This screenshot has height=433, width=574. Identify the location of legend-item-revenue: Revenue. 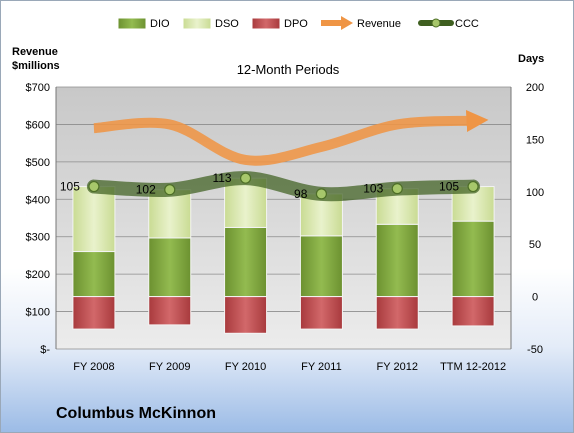
(361, 23).